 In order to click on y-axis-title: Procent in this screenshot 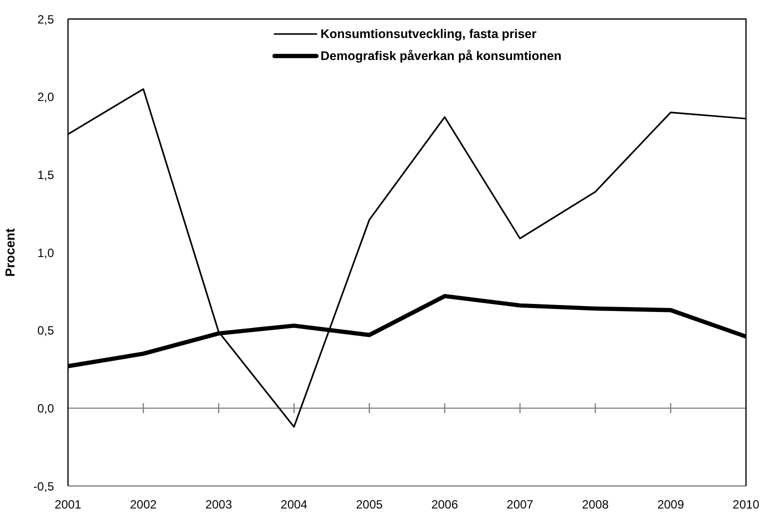, I will do `click(10, 252)`.